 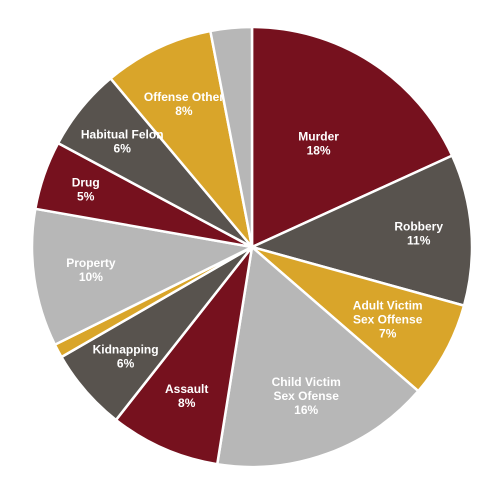 I want to click on slice-label-murder: Murder 18%, so click(x=318, y=143).